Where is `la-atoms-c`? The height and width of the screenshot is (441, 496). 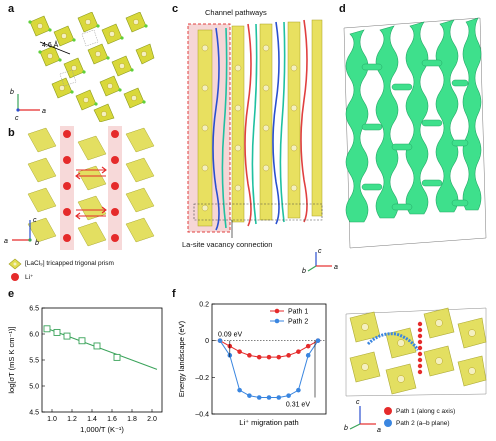 la-atoms-c is located at coordinates (249, 128).